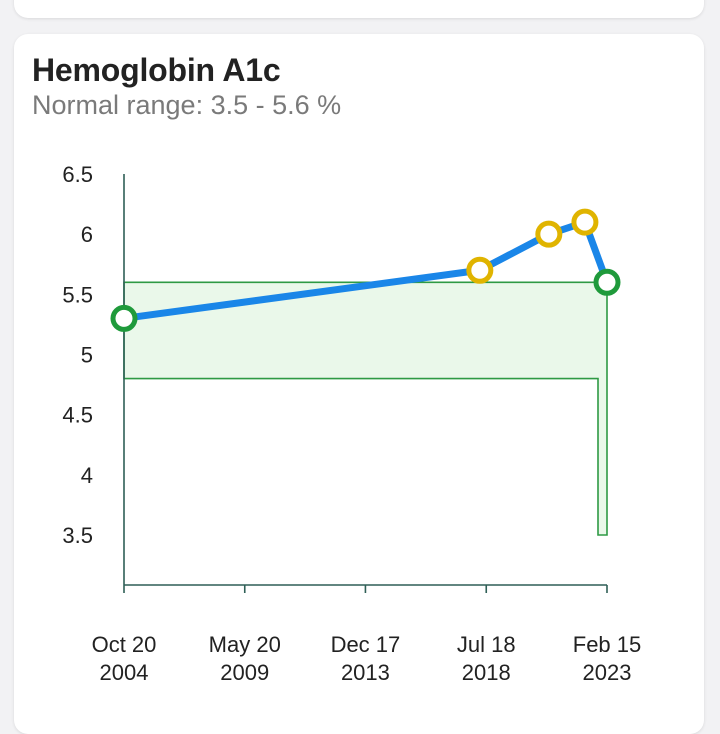 The image size is (720, 734). What do you see at coordinates (87, 234) in the screenshot?
I see `y-tick-label: 6` at bounding box center [87, 234].